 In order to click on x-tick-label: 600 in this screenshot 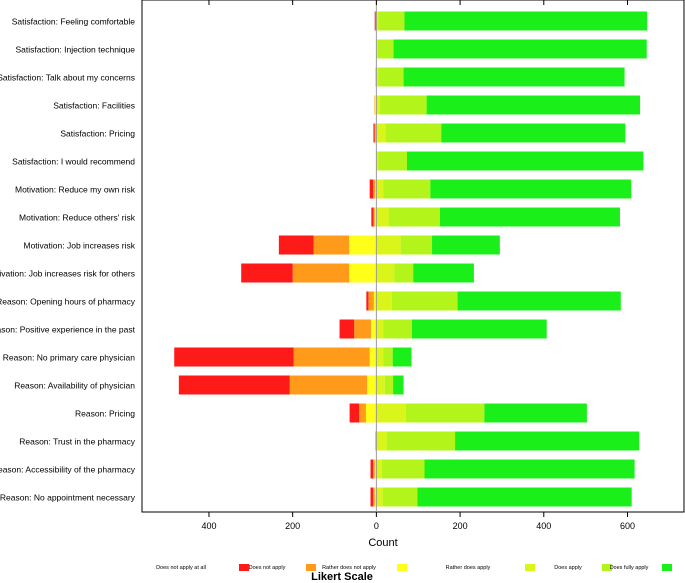, I will do `click(627, 526)`.